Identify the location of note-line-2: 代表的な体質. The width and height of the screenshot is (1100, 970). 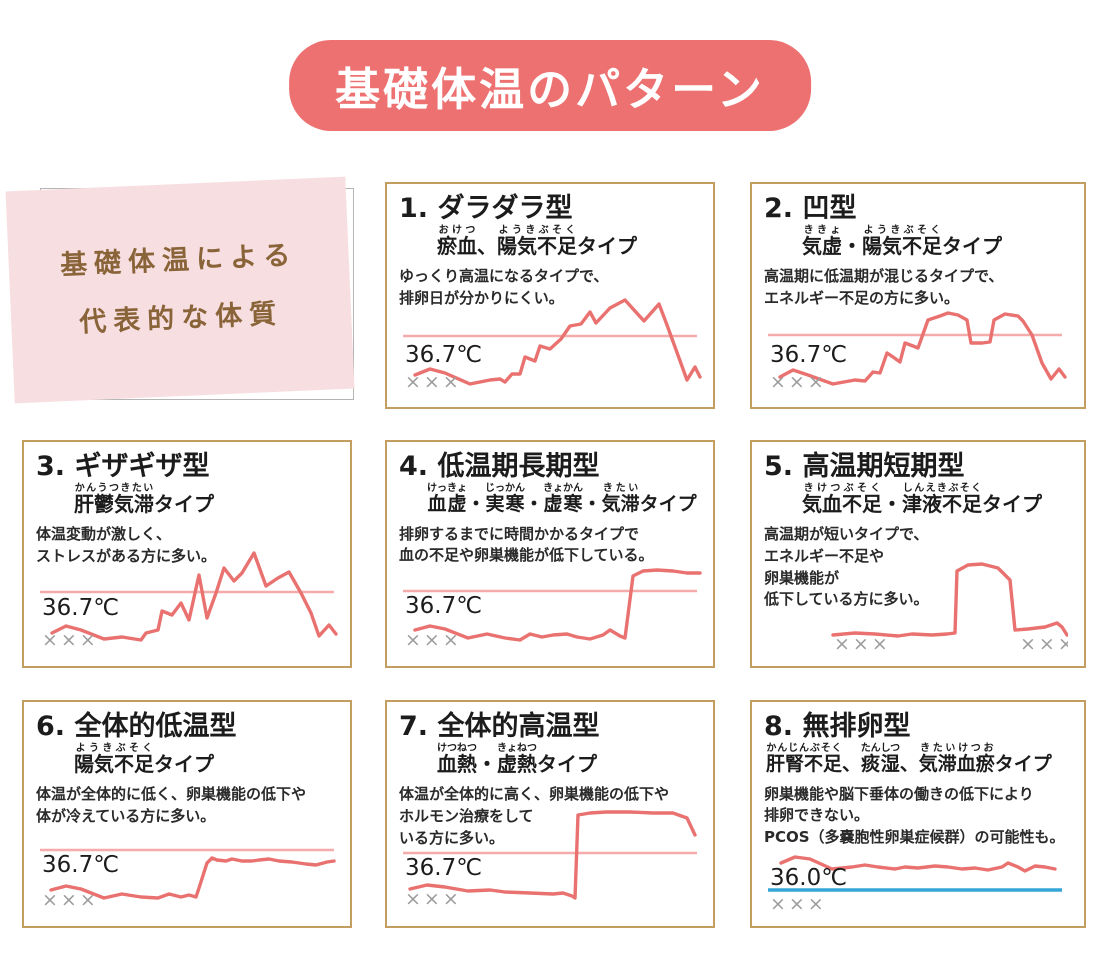
(181, 318).